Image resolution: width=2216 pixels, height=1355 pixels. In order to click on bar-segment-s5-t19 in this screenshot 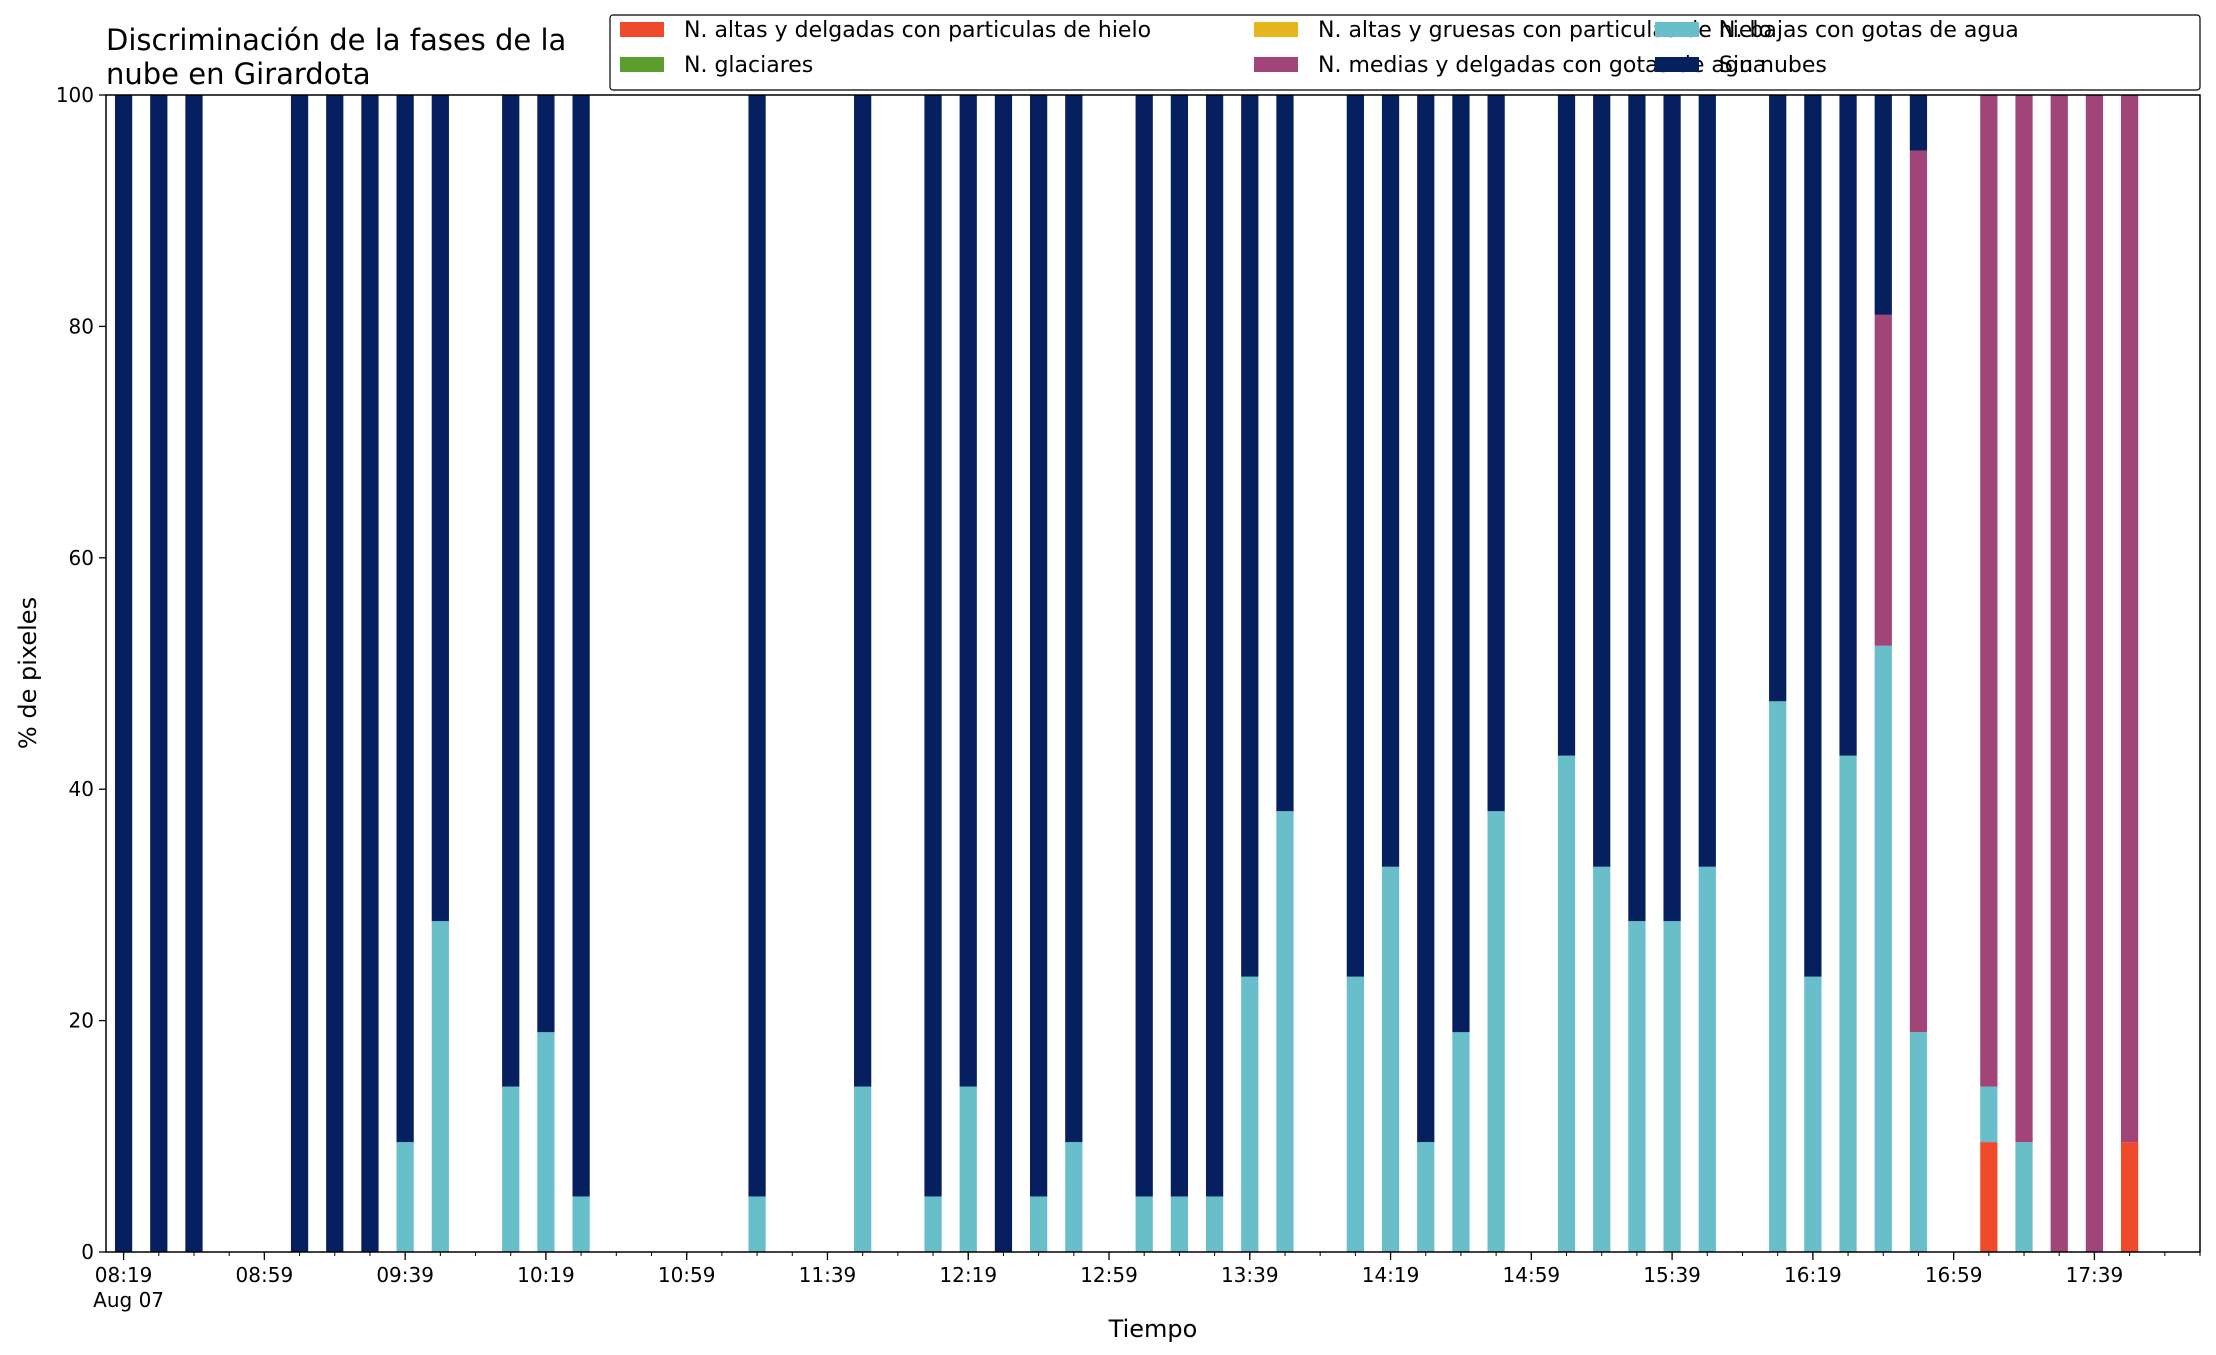, I will do `click(1179, 646)`.